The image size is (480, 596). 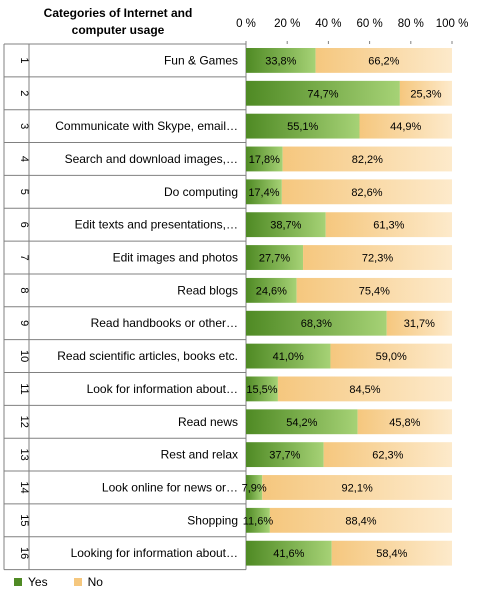 I want to click on x-tick-label: 40 %, so click(x=328, y=24).